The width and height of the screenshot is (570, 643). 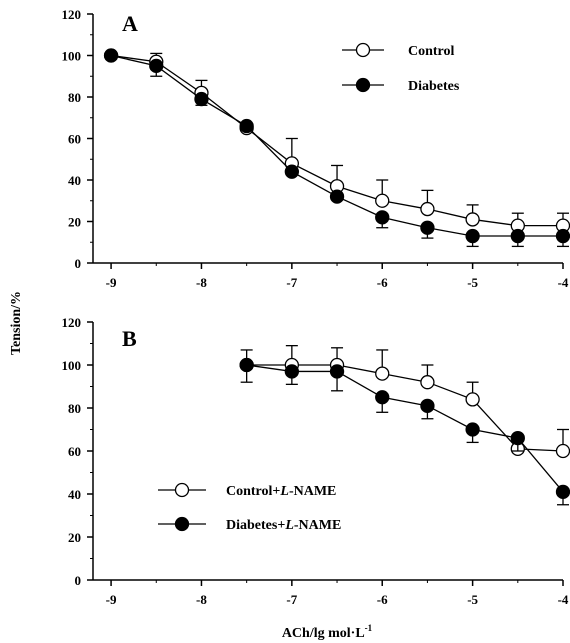 I want to click on y-axis-label: Tension/%, so click(x=16, y=323).